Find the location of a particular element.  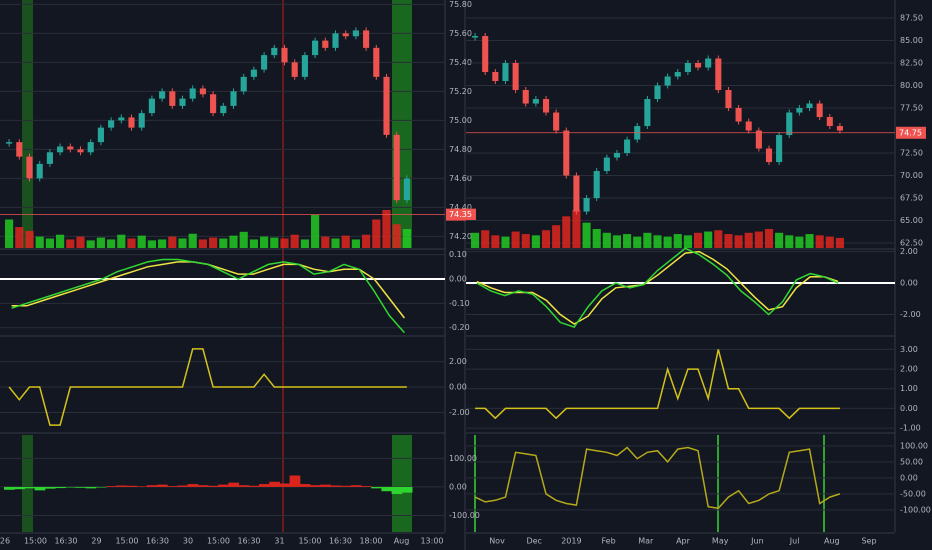

x-tick-label: 29 is located at coordinates (96, 541).